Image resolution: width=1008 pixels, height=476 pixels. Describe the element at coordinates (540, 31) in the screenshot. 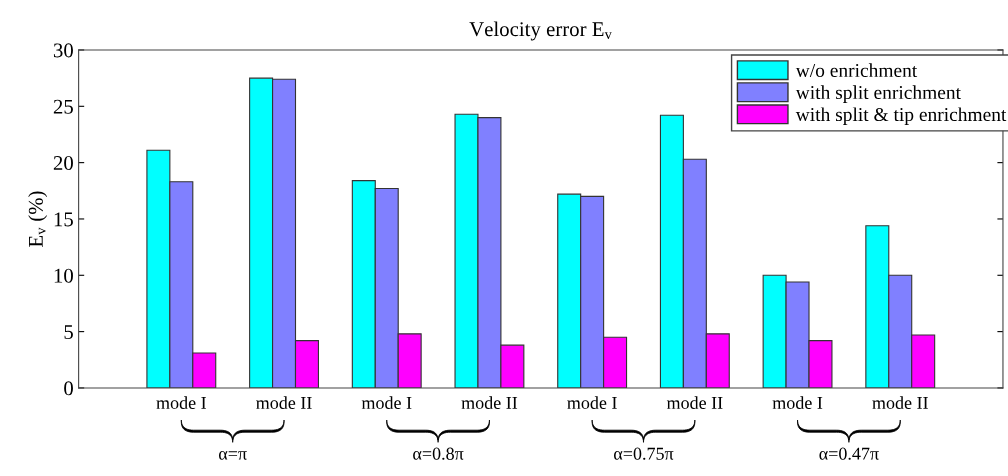

I see `chart-title: Velocity error E$_{v}$` at that location.